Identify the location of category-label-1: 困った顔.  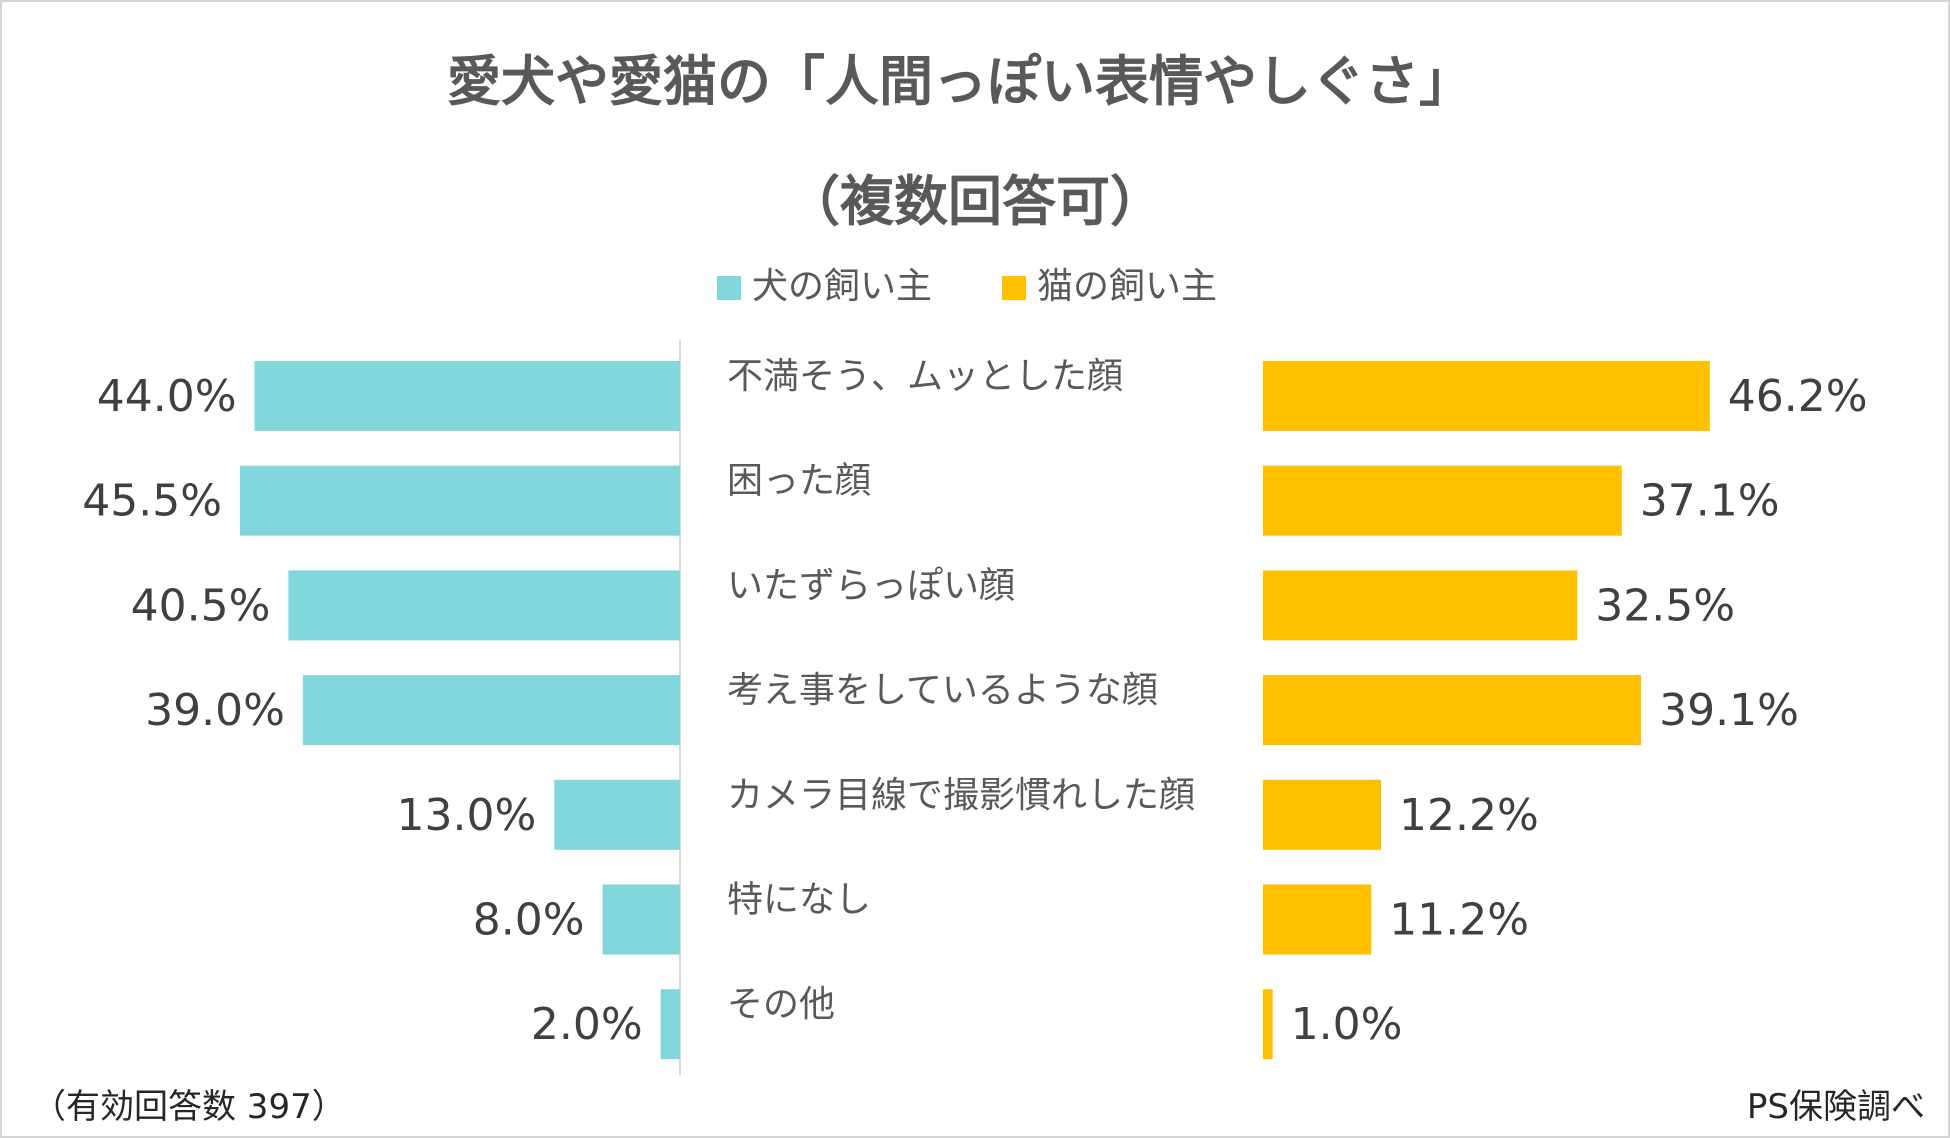
(799, 481).